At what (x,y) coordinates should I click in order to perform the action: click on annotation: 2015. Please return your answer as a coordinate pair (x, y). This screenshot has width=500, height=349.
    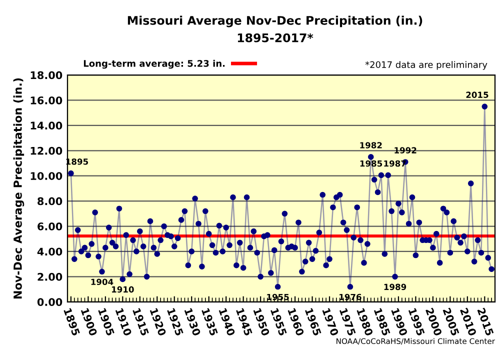
    Looking at the image, I should click on (477, 95).